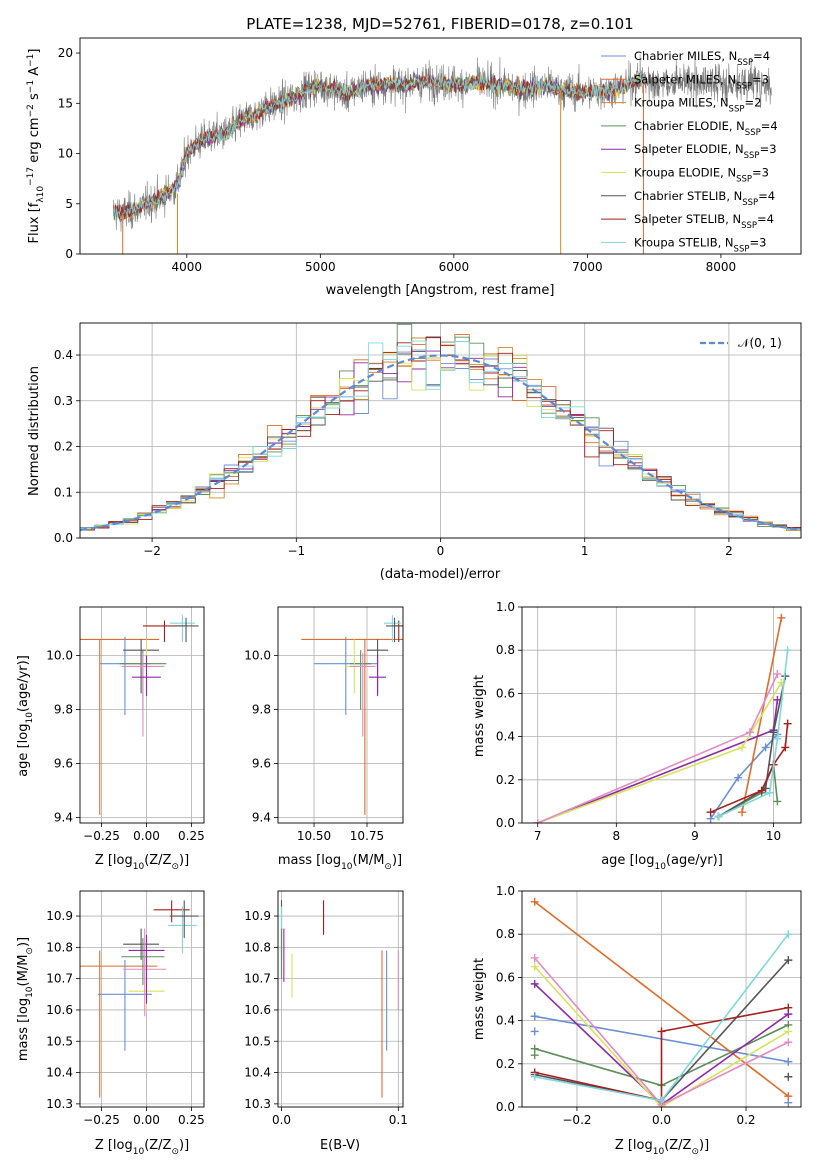 The height and width of the screenshot is (1170, 819). I want to click on legend-label: Salpeter STELIB, NSSP=4, so click(704, 221).